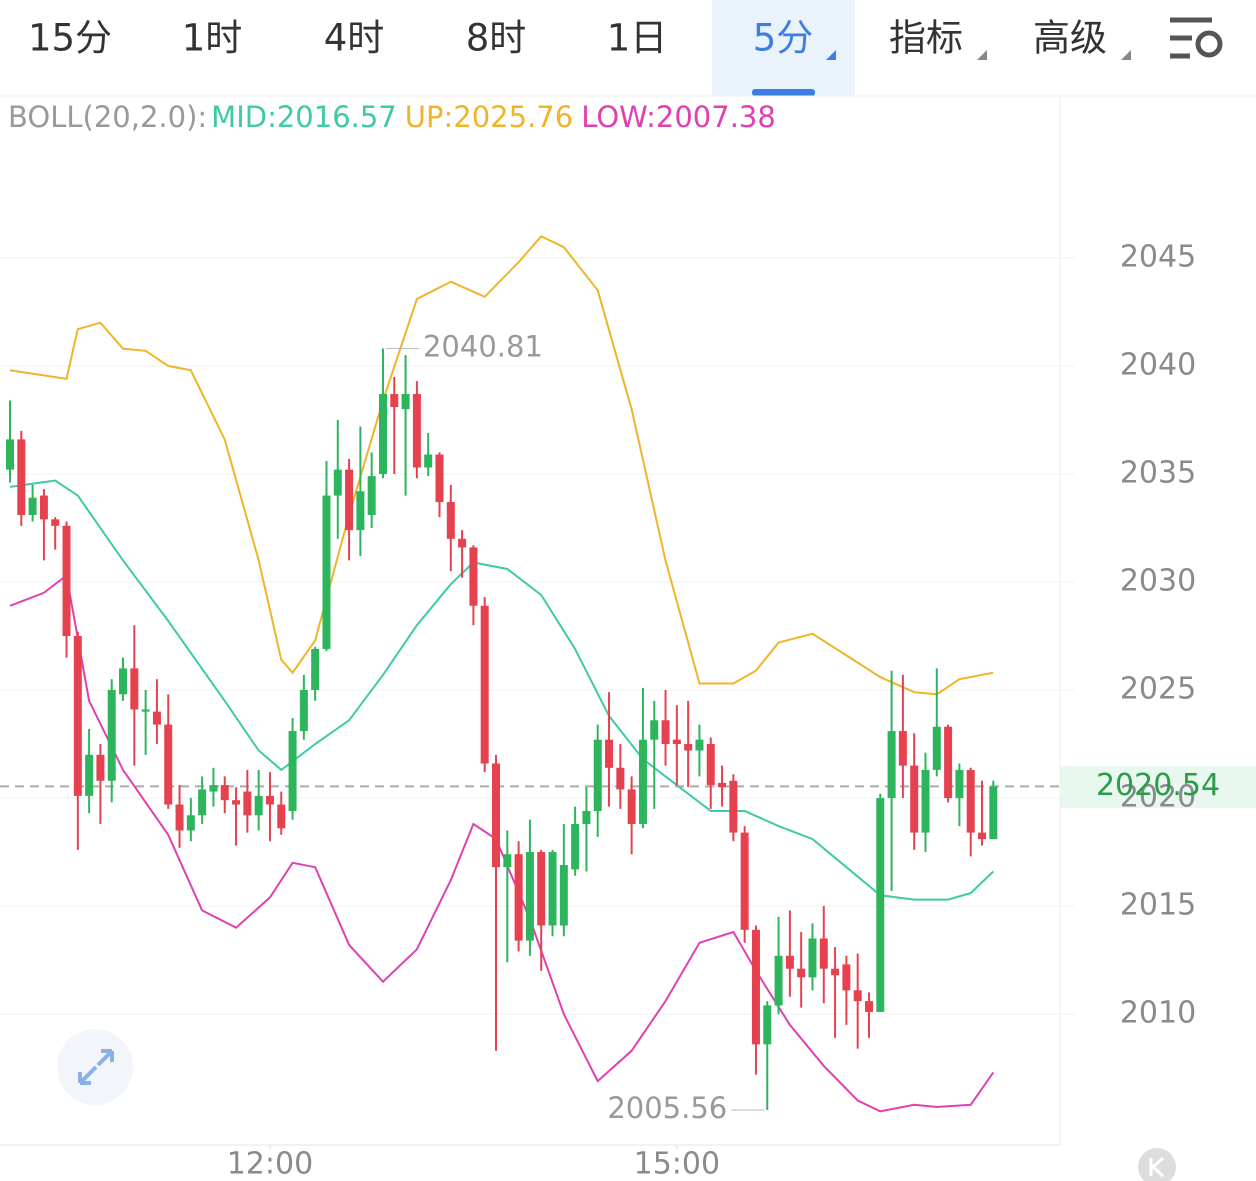  Describe the element at coordinates (1158, 905) in the screenshot. I see `y-tick-label: 2015` at that location.